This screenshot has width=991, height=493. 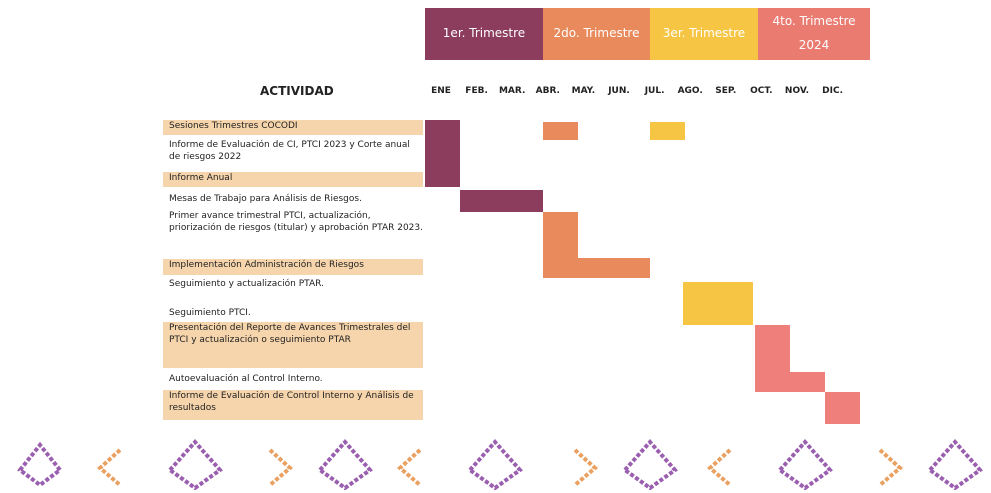 I want to click on month-label: NOV., so click(x=797, y=91).